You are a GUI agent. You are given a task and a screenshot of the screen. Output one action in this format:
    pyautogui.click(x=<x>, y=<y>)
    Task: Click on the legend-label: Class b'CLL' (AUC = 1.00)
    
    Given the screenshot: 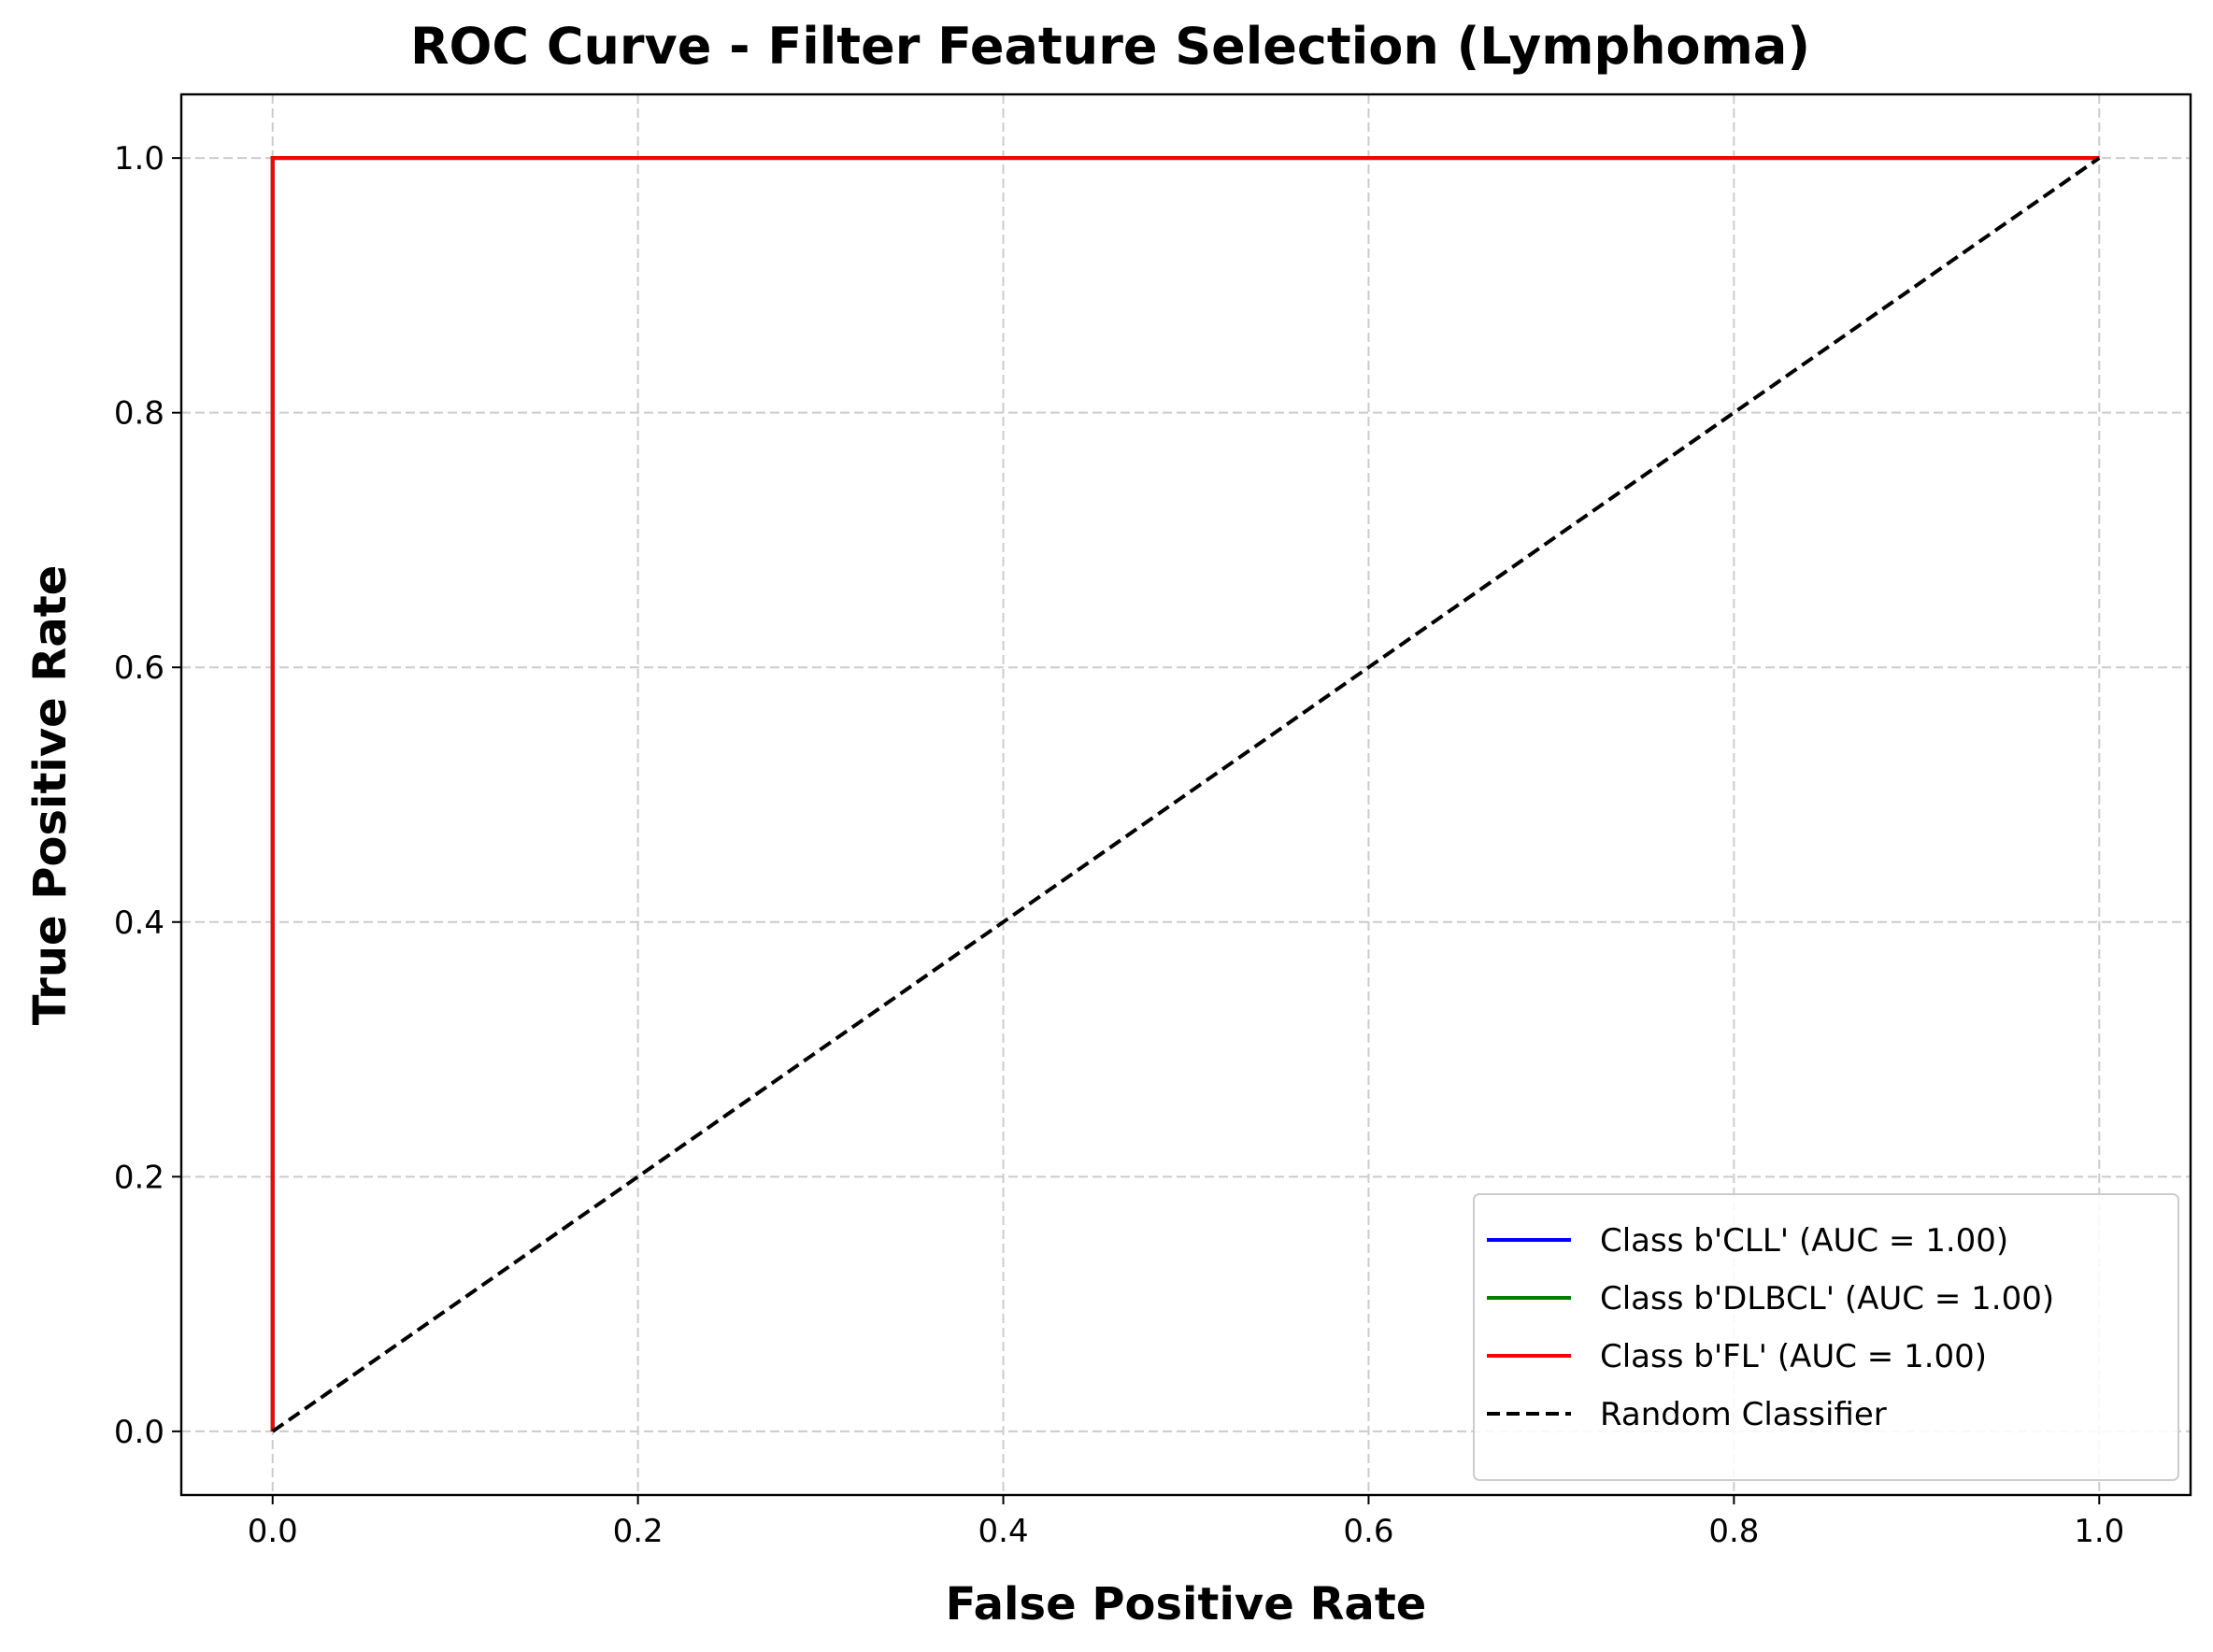 What is the action you would take?
    pyautogui.click(x=1804, y=1241)
    